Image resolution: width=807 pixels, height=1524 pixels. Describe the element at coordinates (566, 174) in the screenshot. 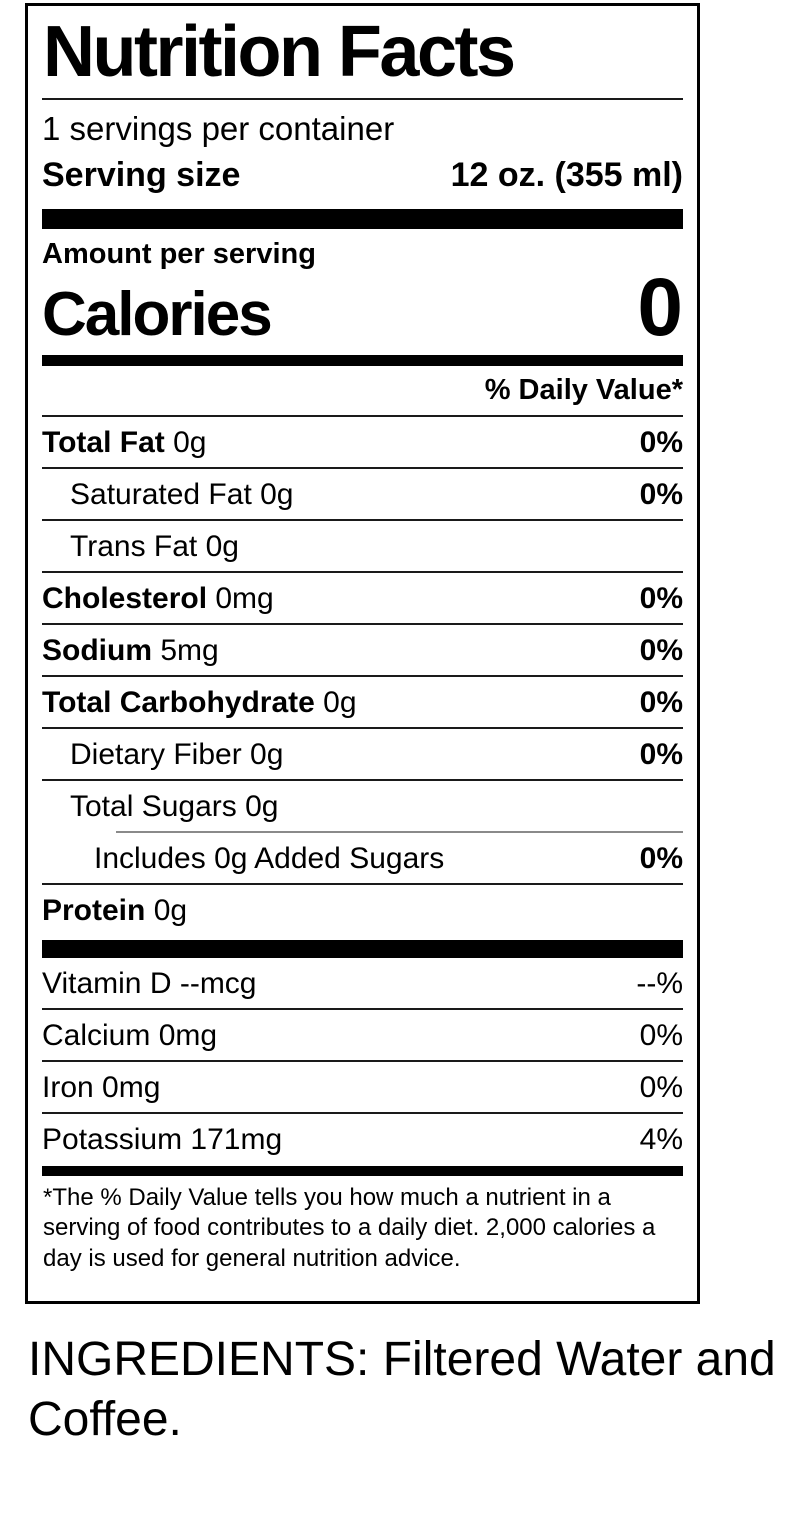

I see `serving-size-value: 12 oz. (355 ml)` at that location.